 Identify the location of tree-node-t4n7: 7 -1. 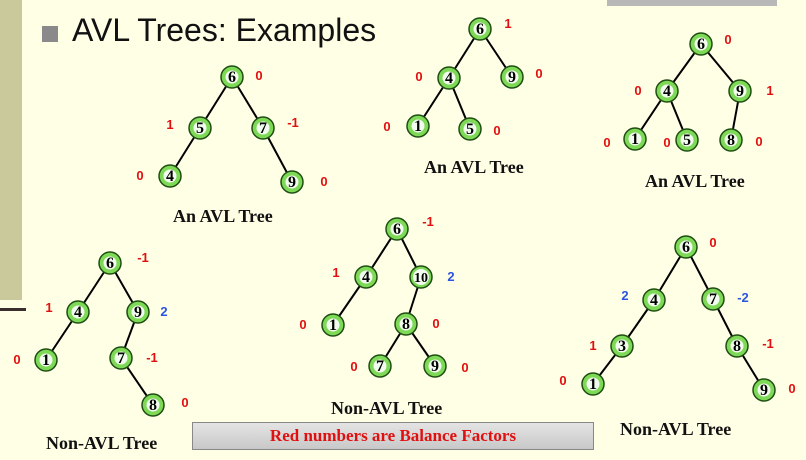
(133, 358).